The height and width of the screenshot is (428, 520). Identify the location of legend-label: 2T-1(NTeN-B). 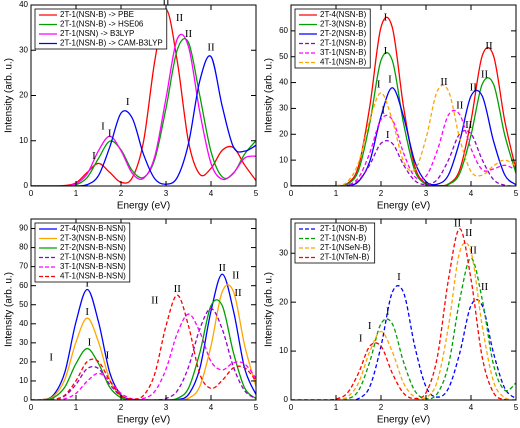
(345, 257).